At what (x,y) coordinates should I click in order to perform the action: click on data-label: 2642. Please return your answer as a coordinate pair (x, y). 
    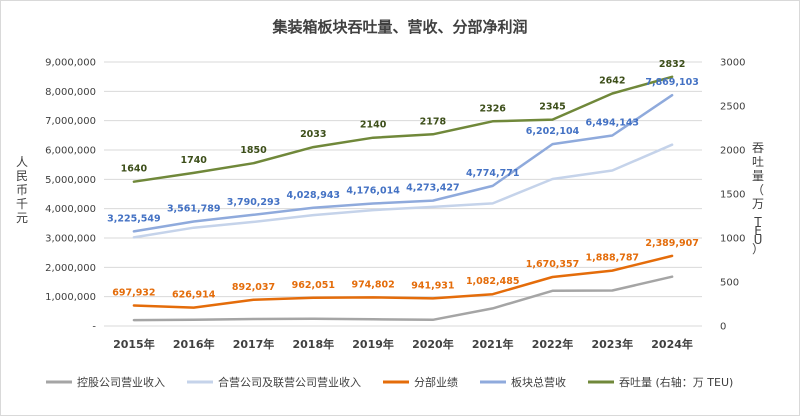
    Looking at the image, I should click on (612, 81).